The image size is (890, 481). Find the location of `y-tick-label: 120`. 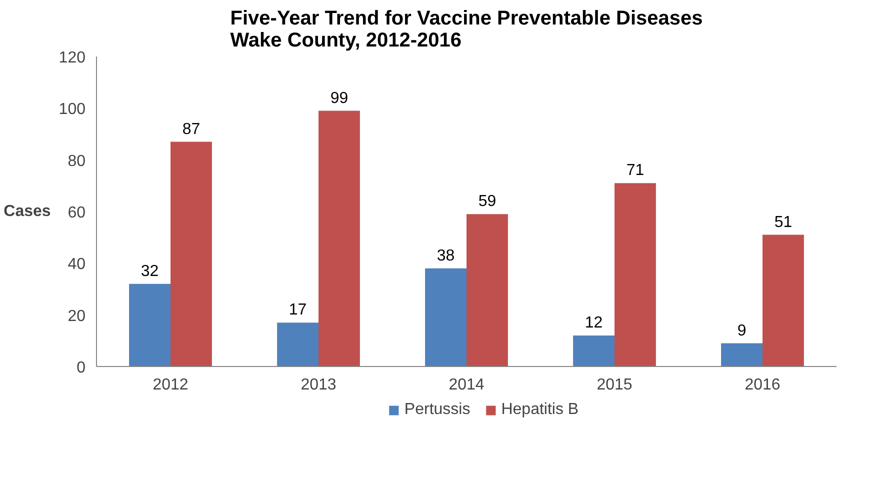

y-tick-label: 120 is located at coordinates (72, 58).